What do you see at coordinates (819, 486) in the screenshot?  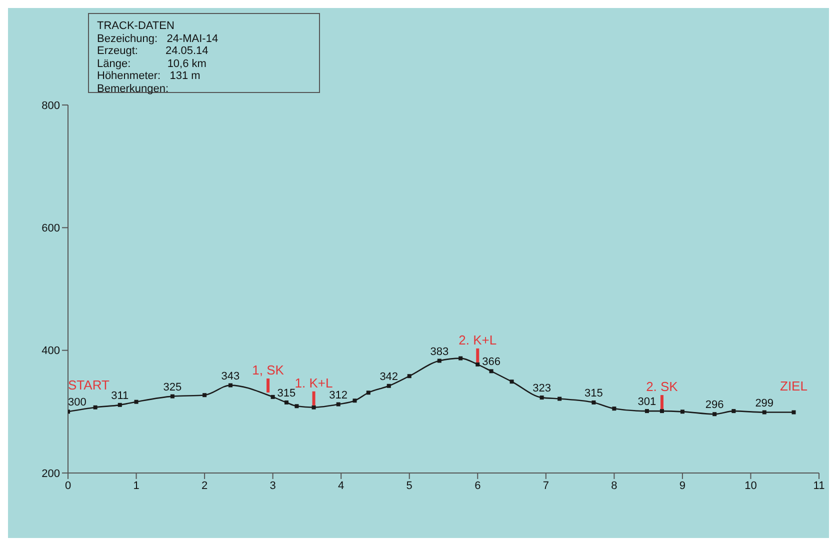 I see `x-tick-label: 11` at bounding box center [819, 486].